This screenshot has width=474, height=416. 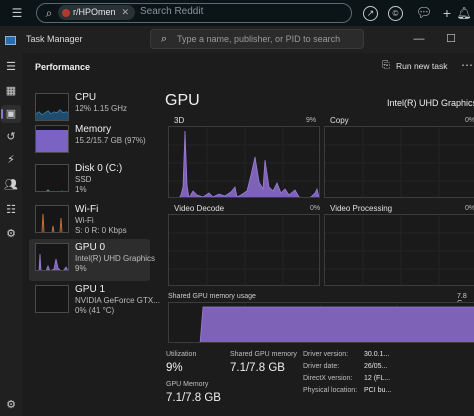 I want to click on engine-pct-video-decode: 0%, so click(x=315, y=208).